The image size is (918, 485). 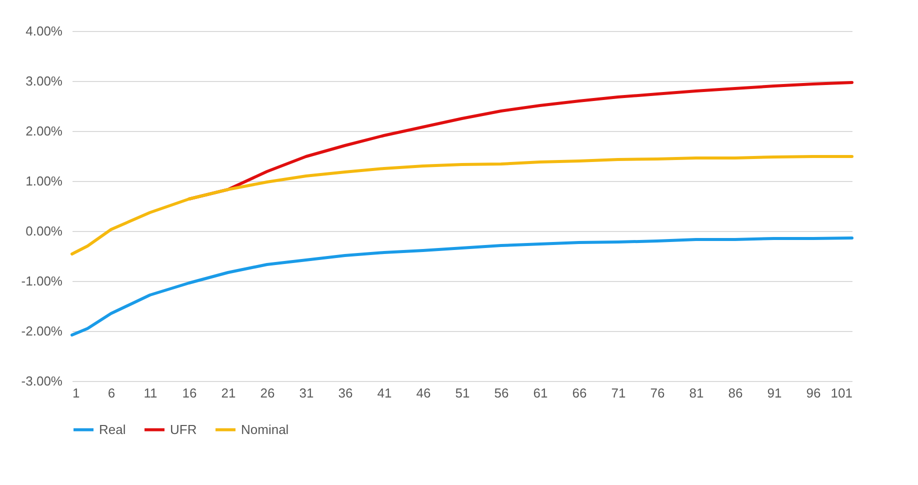 What do you see at coordinates (540, 393) in the screenshot?
I see `x-tick-label: 61` at bounding box center [540, 393].